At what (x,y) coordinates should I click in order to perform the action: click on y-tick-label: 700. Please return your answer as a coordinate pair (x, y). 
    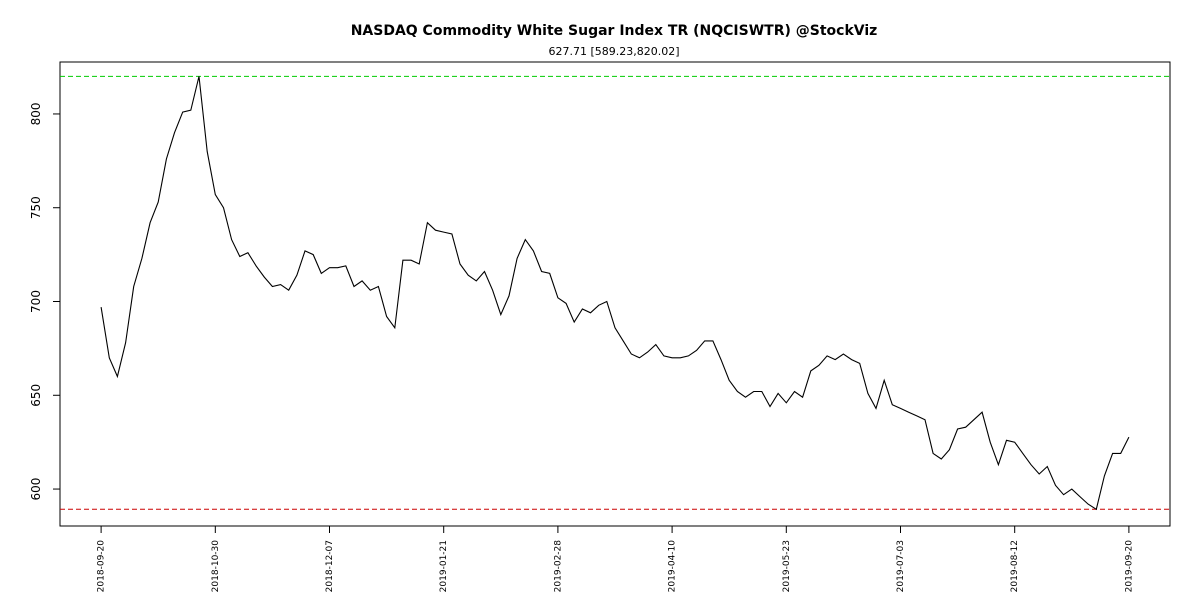
    Looking at the image, I should click on (36, 301).